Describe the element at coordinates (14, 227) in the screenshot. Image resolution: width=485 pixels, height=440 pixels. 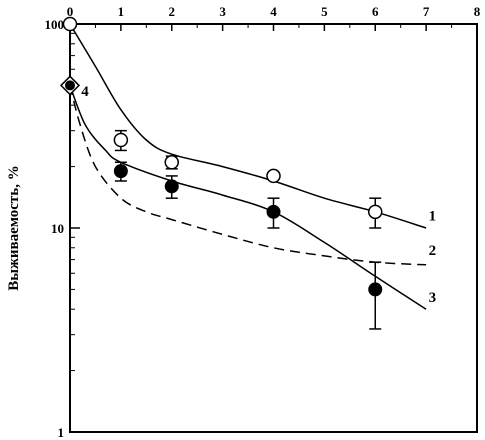
I see `y-axis-label: Выживаемость, %` at that location.